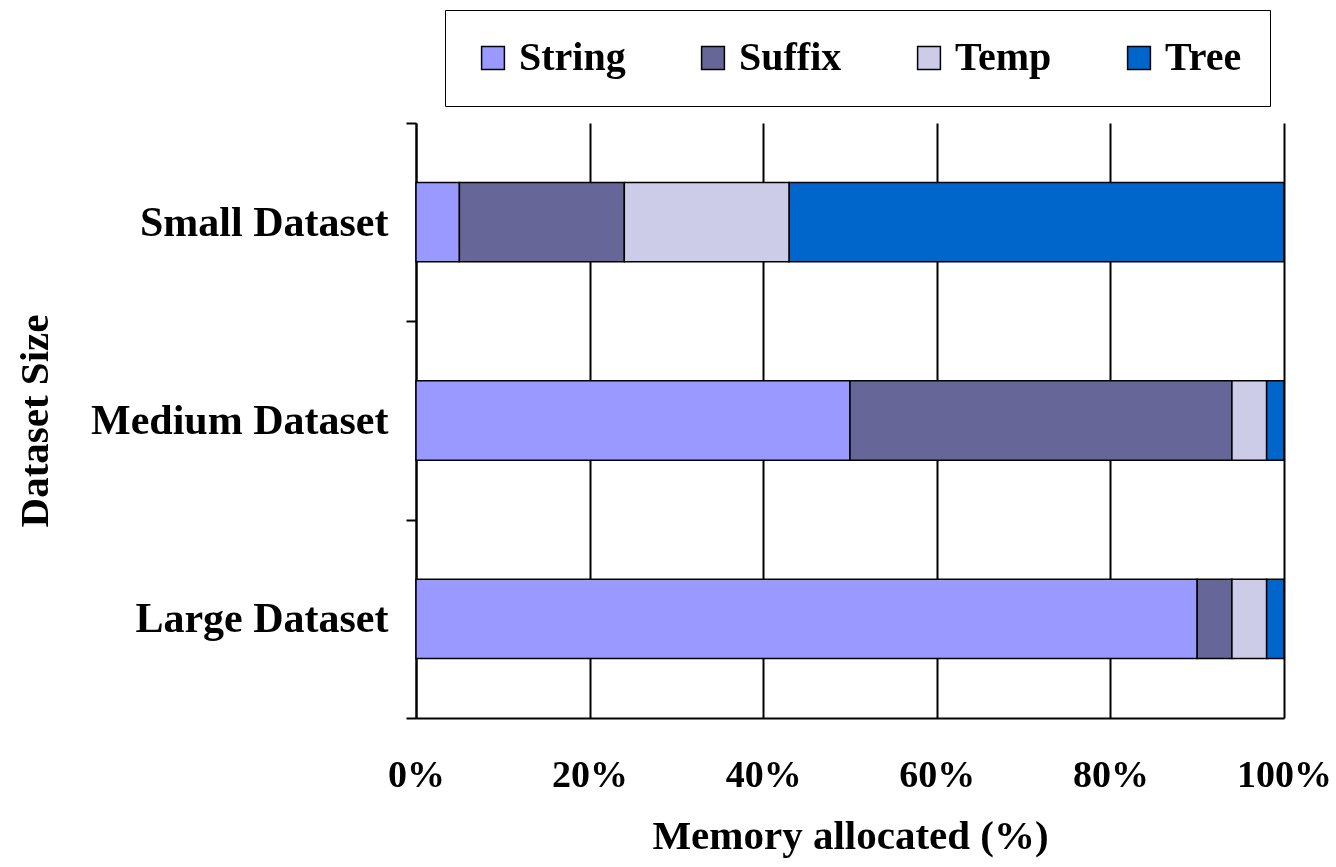  What do you see at coordinates (572, 56) in the screenshot?
I see `legend-label: String` at bounding box center [572, 56].